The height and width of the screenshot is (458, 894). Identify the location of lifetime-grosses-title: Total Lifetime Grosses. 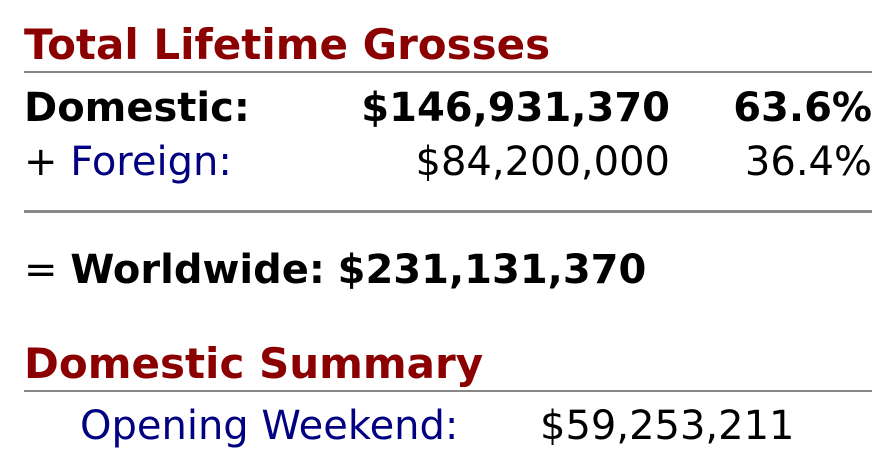
(287, 44).